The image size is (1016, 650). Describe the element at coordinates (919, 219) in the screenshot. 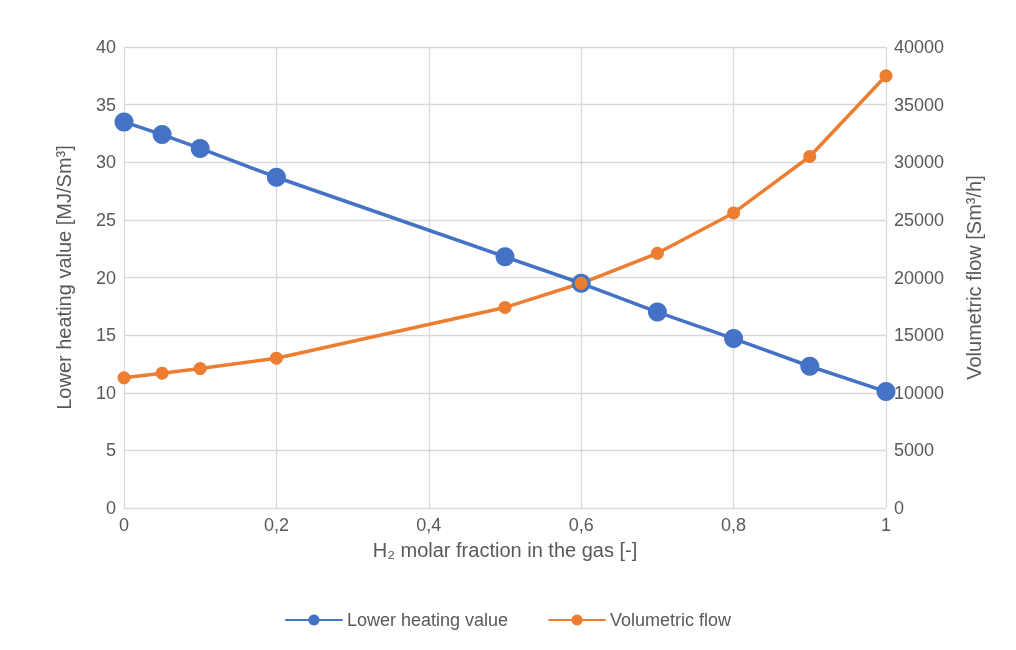

I see `y2-tick-label: 25000` at that location.